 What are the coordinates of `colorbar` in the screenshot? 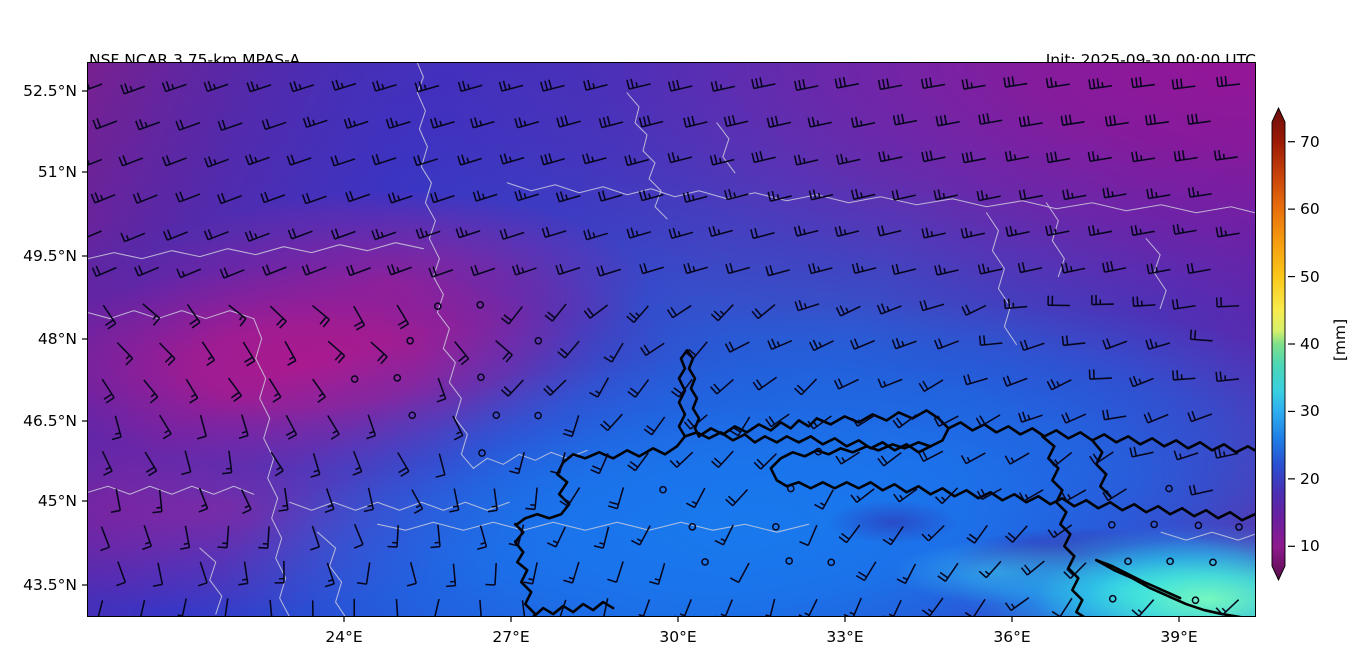 It's located at (1280, 344).